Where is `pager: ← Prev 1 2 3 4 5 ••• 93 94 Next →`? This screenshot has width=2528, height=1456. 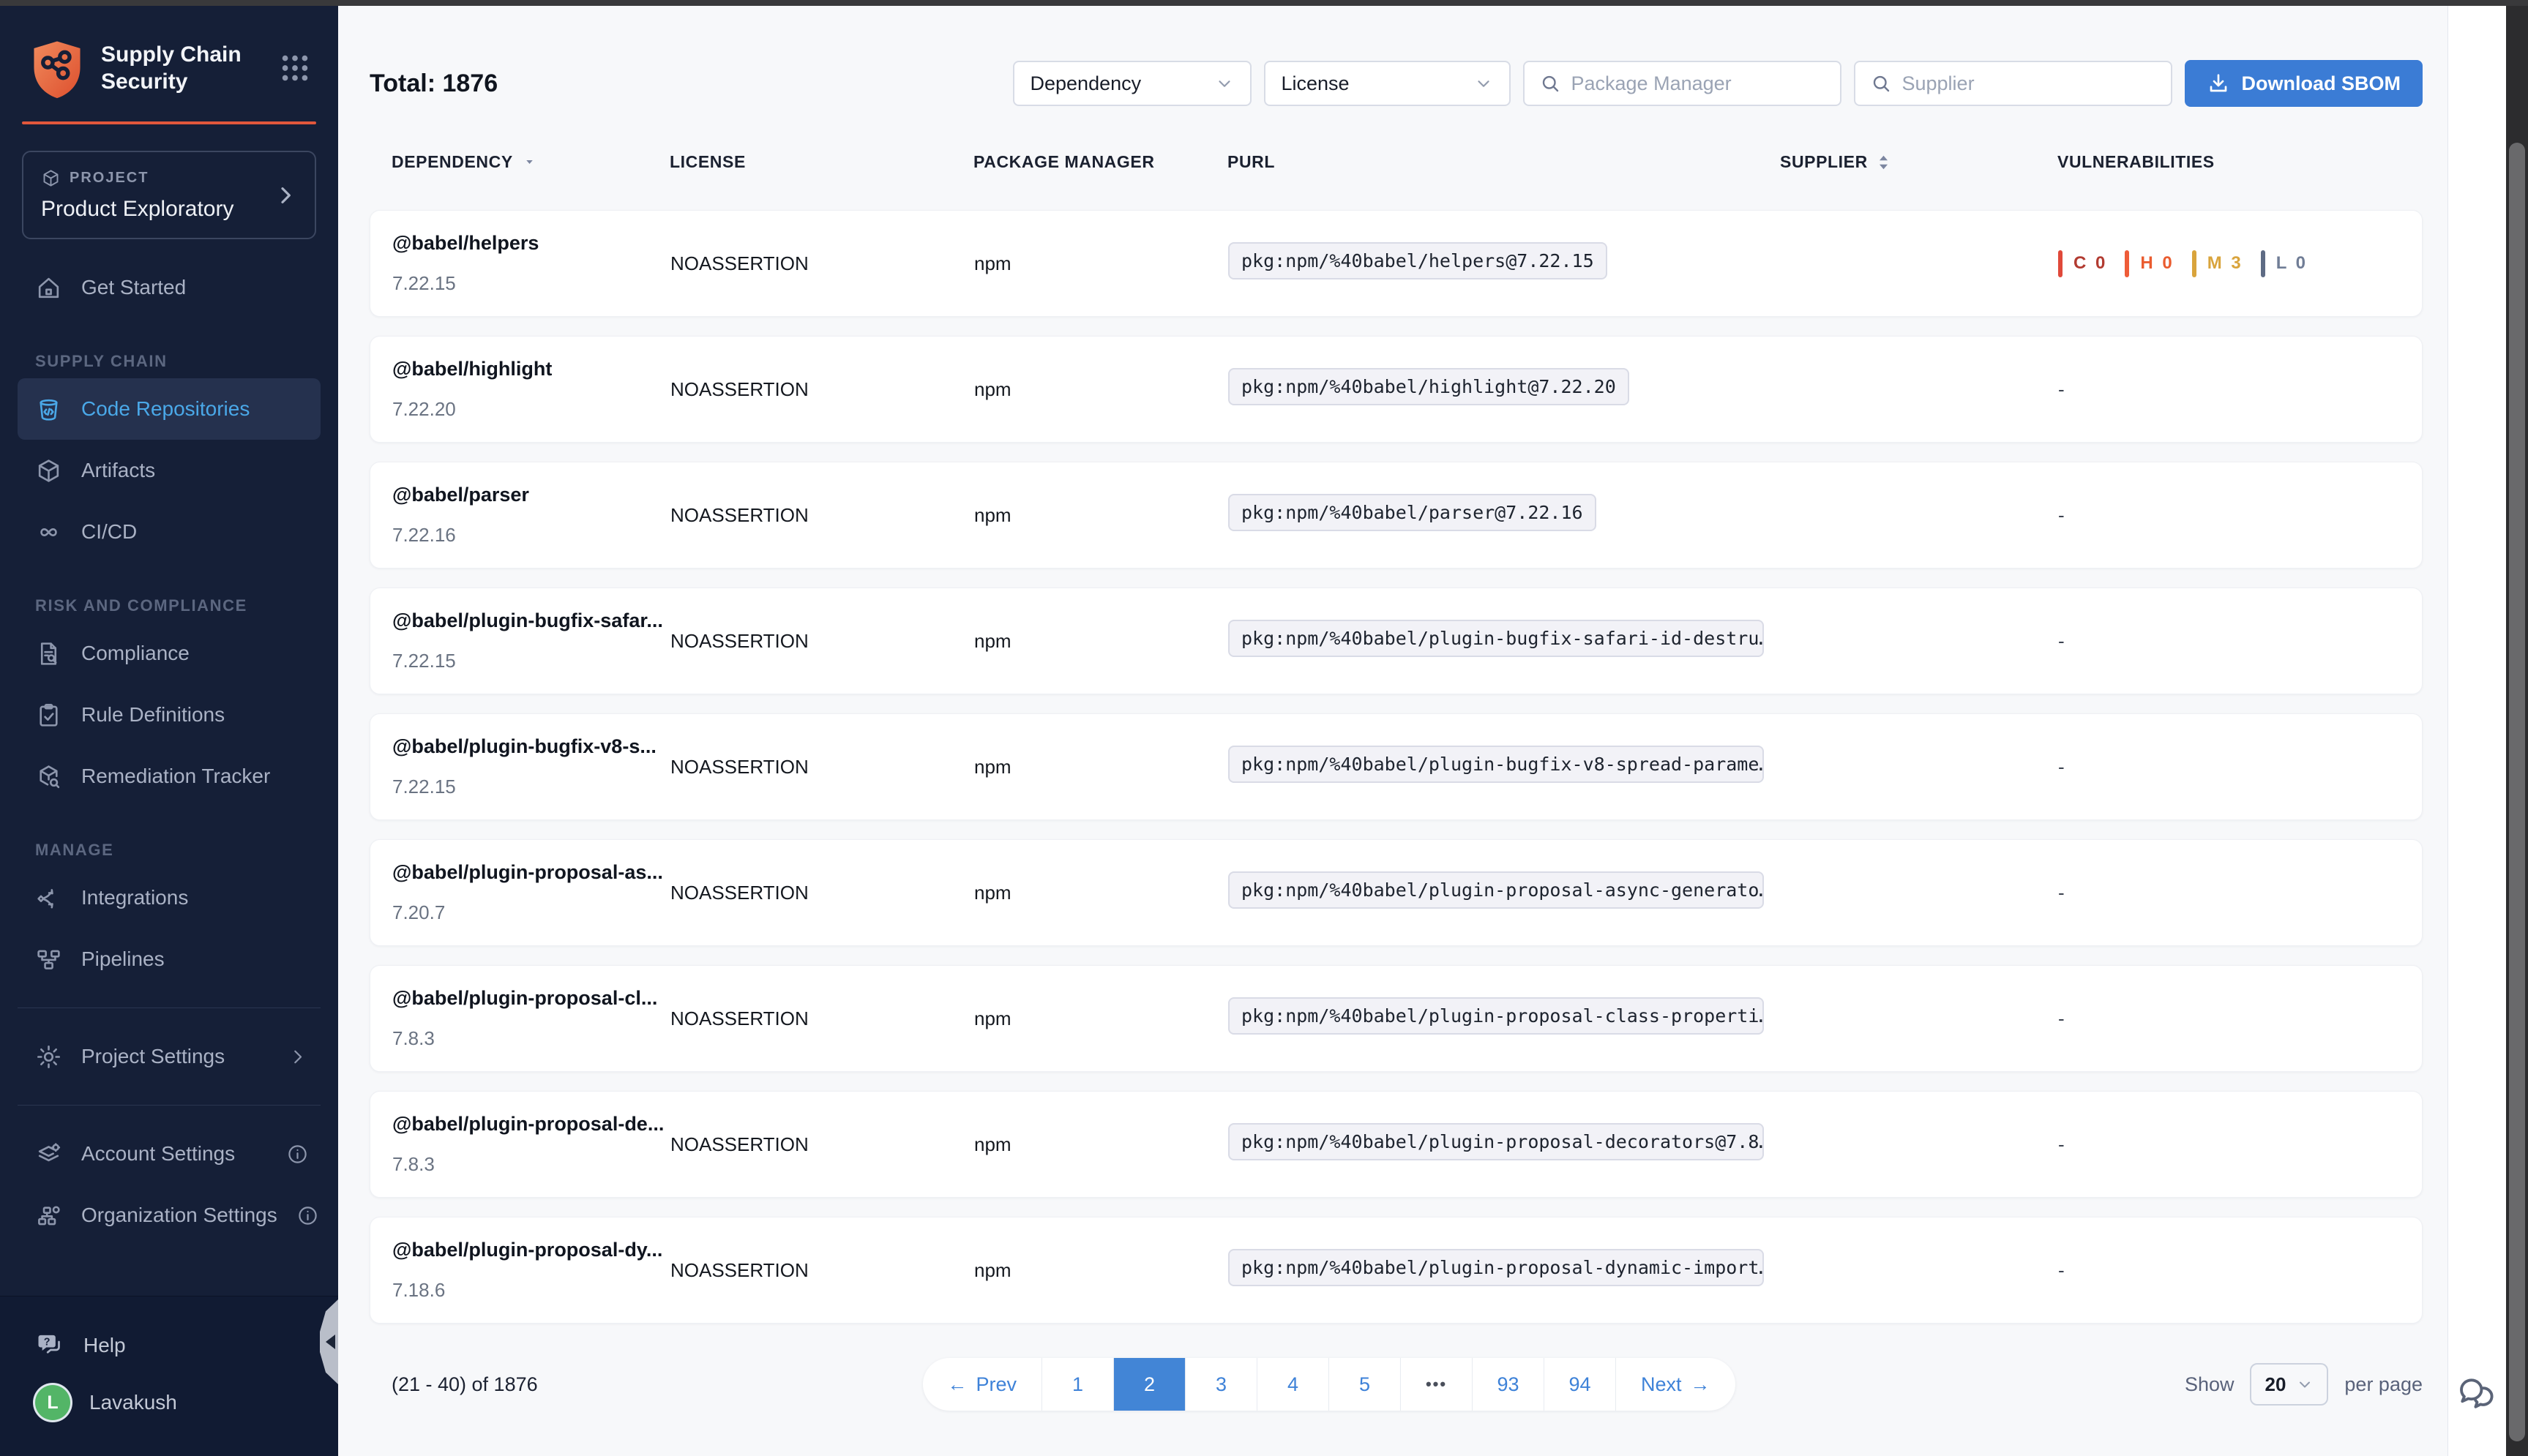
pager: ← Prev 1 2 3 4 5 ••• 93 94 Next → is located at coordinates (1328, 1384).